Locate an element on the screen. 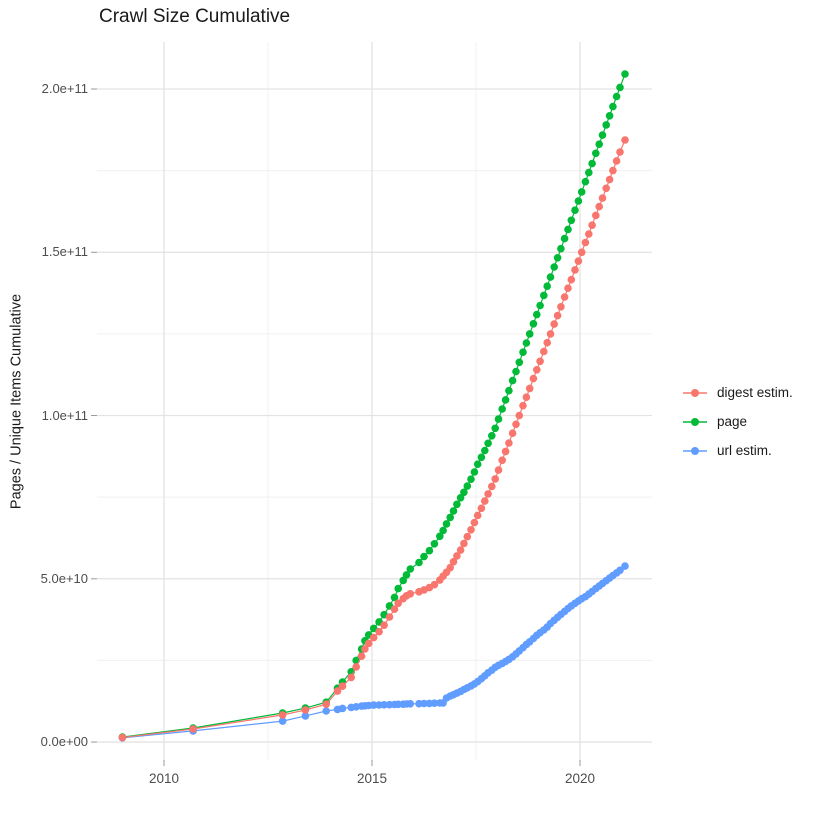  y-tick-label: 0.0e+00 is located at coordinates (64, 741).